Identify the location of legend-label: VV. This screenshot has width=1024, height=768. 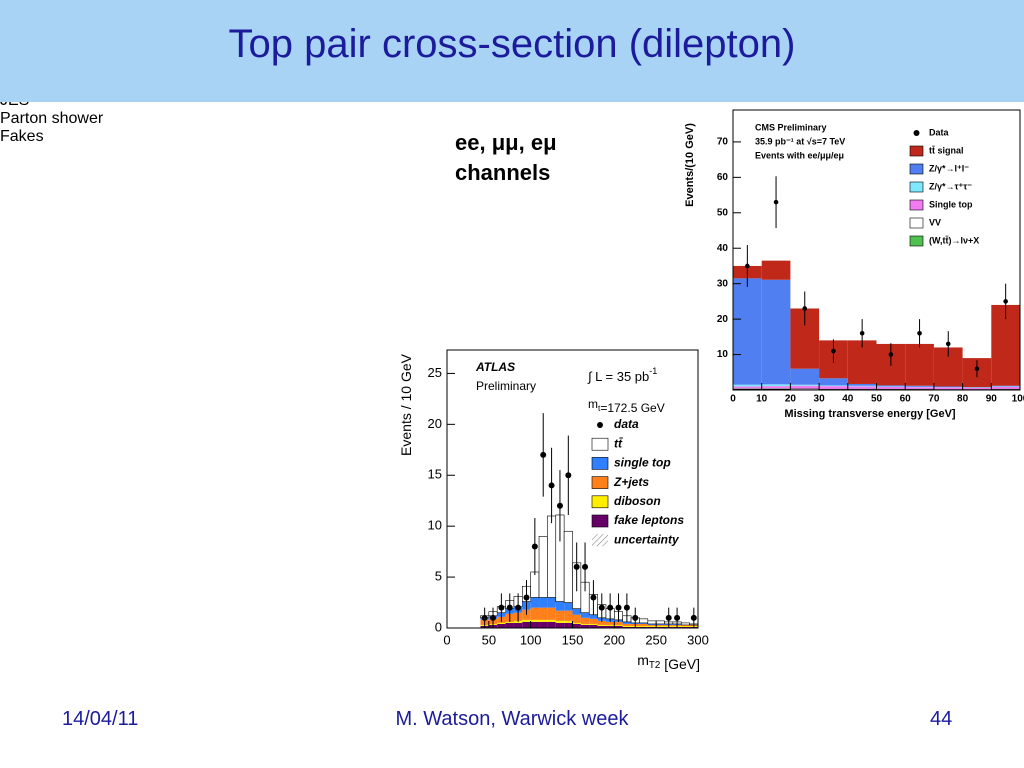
(935, 222).